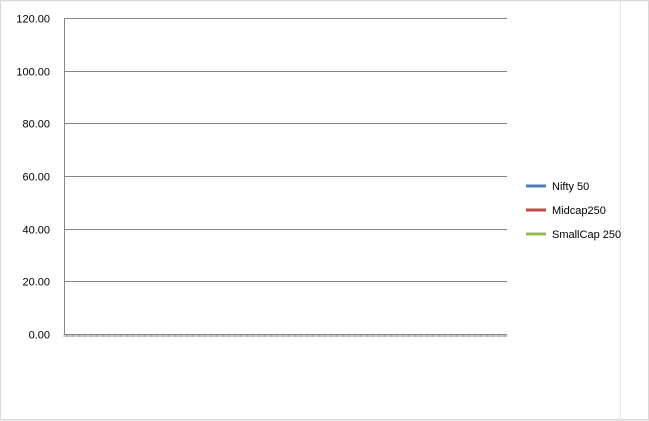  I want to click on y-tick-label: 120.00, so click(33, 20).